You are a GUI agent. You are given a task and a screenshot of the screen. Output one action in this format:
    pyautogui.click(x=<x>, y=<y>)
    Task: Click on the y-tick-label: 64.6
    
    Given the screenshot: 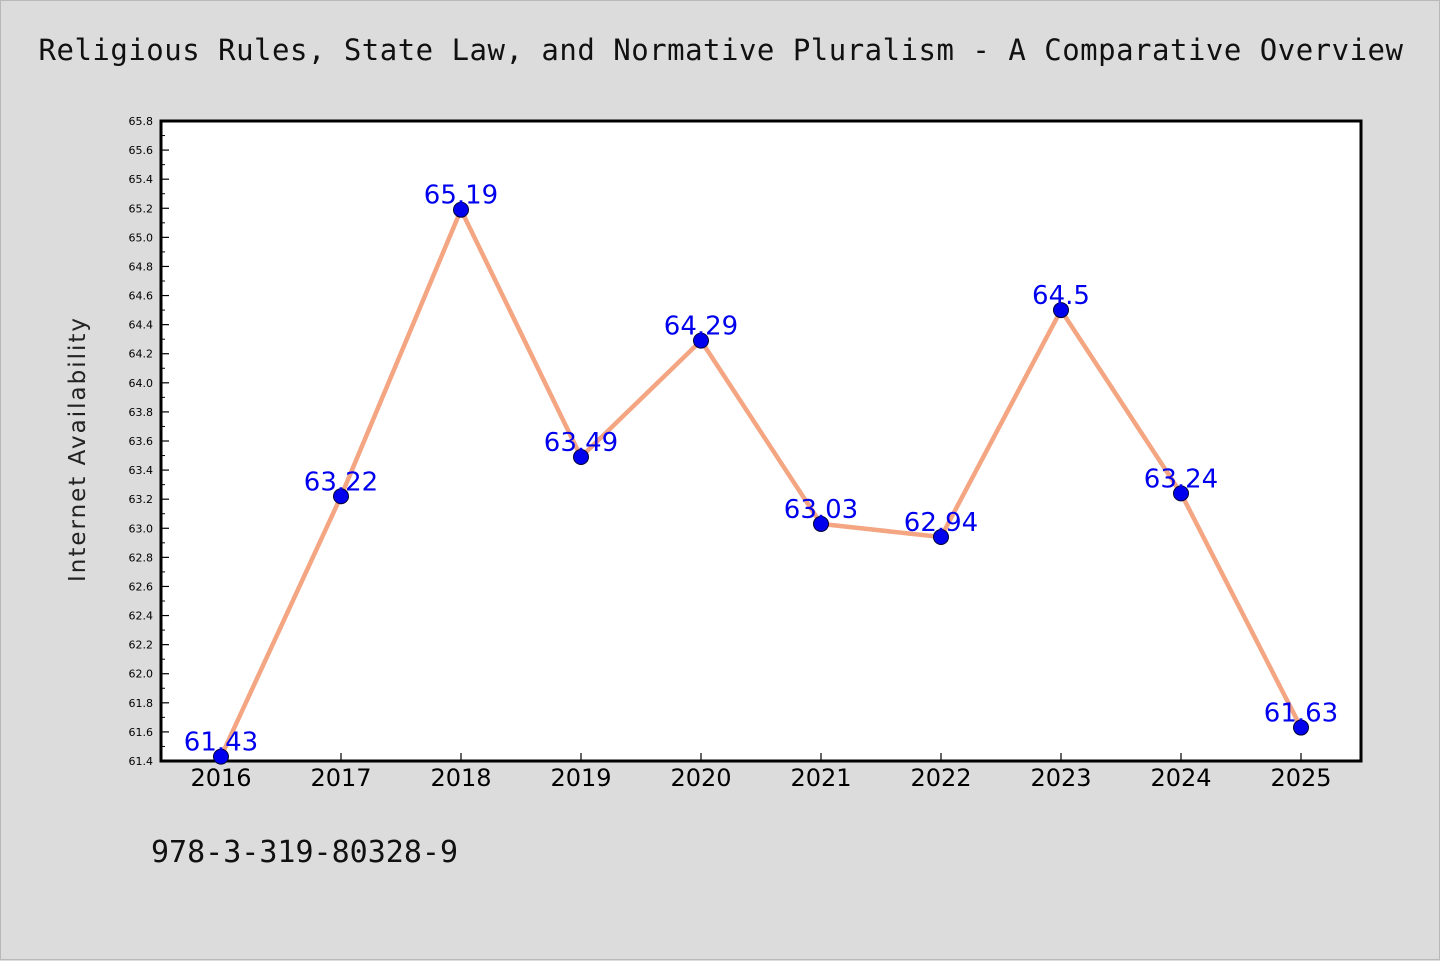 What is the action you would take?
    pyautogui.click(x=141, y=296)
    